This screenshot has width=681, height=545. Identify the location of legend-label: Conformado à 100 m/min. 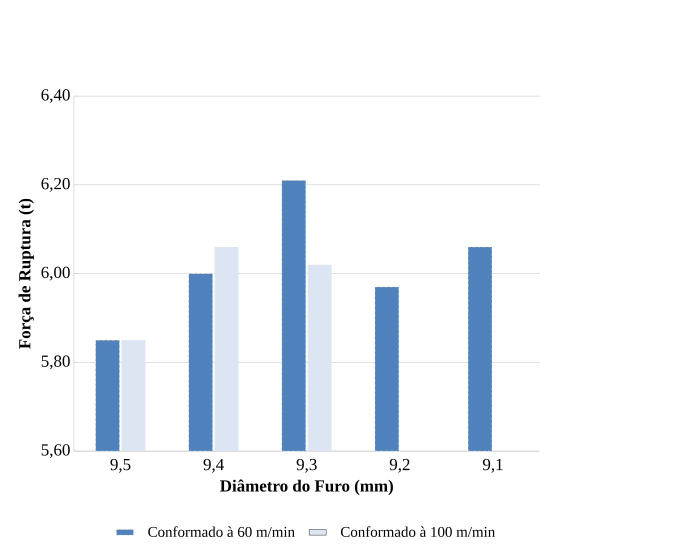
(418, 532).